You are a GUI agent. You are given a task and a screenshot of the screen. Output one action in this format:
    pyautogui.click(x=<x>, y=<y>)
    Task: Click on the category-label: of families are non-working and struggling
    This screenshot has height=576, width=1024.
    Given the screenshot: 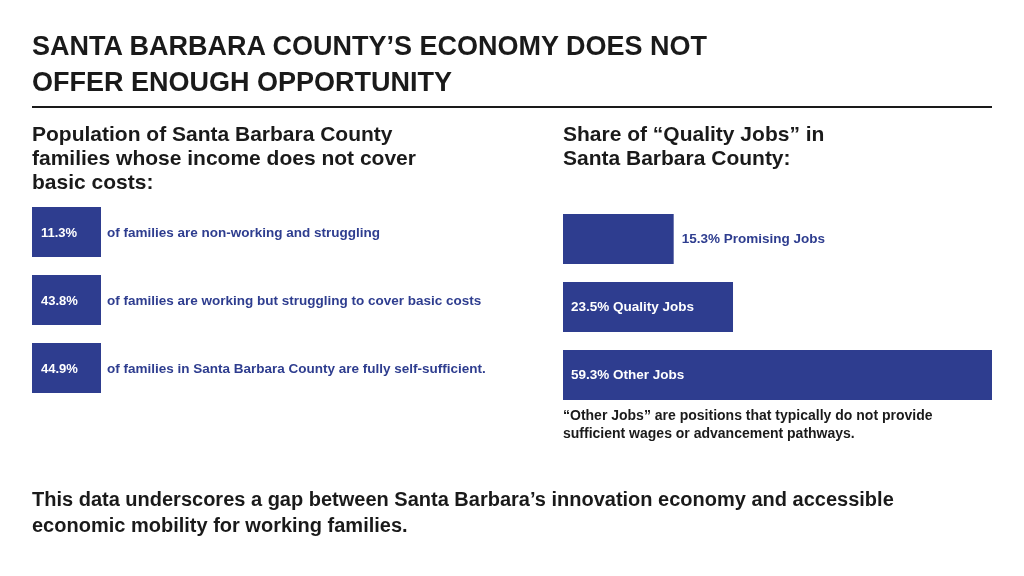 What is the action you would take?
    pyautogui.click(x=244, y=232)
    